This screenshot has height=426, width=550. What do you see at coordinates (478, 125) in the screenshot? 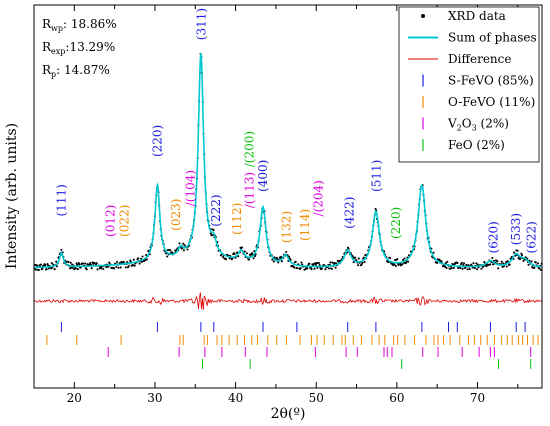
I see `legend-label: V2O3 (2%)` at bounding box center [478, 125].